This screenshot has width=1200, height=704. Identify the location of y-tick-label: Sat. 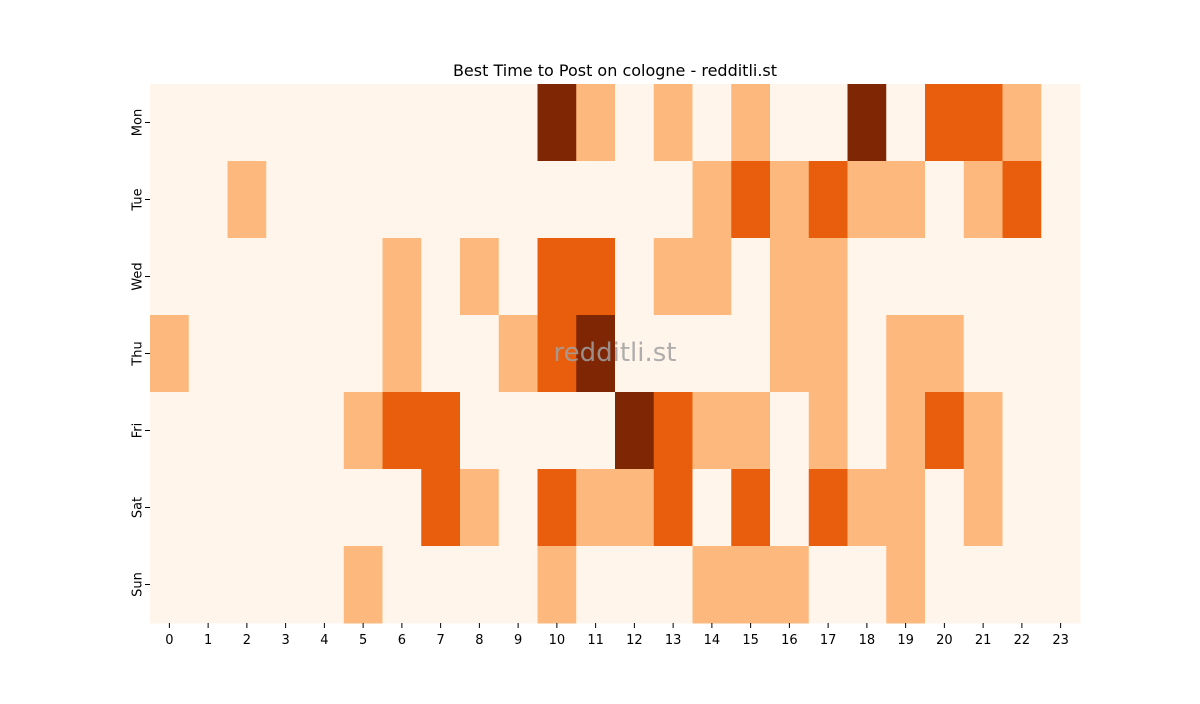
(138, 507).